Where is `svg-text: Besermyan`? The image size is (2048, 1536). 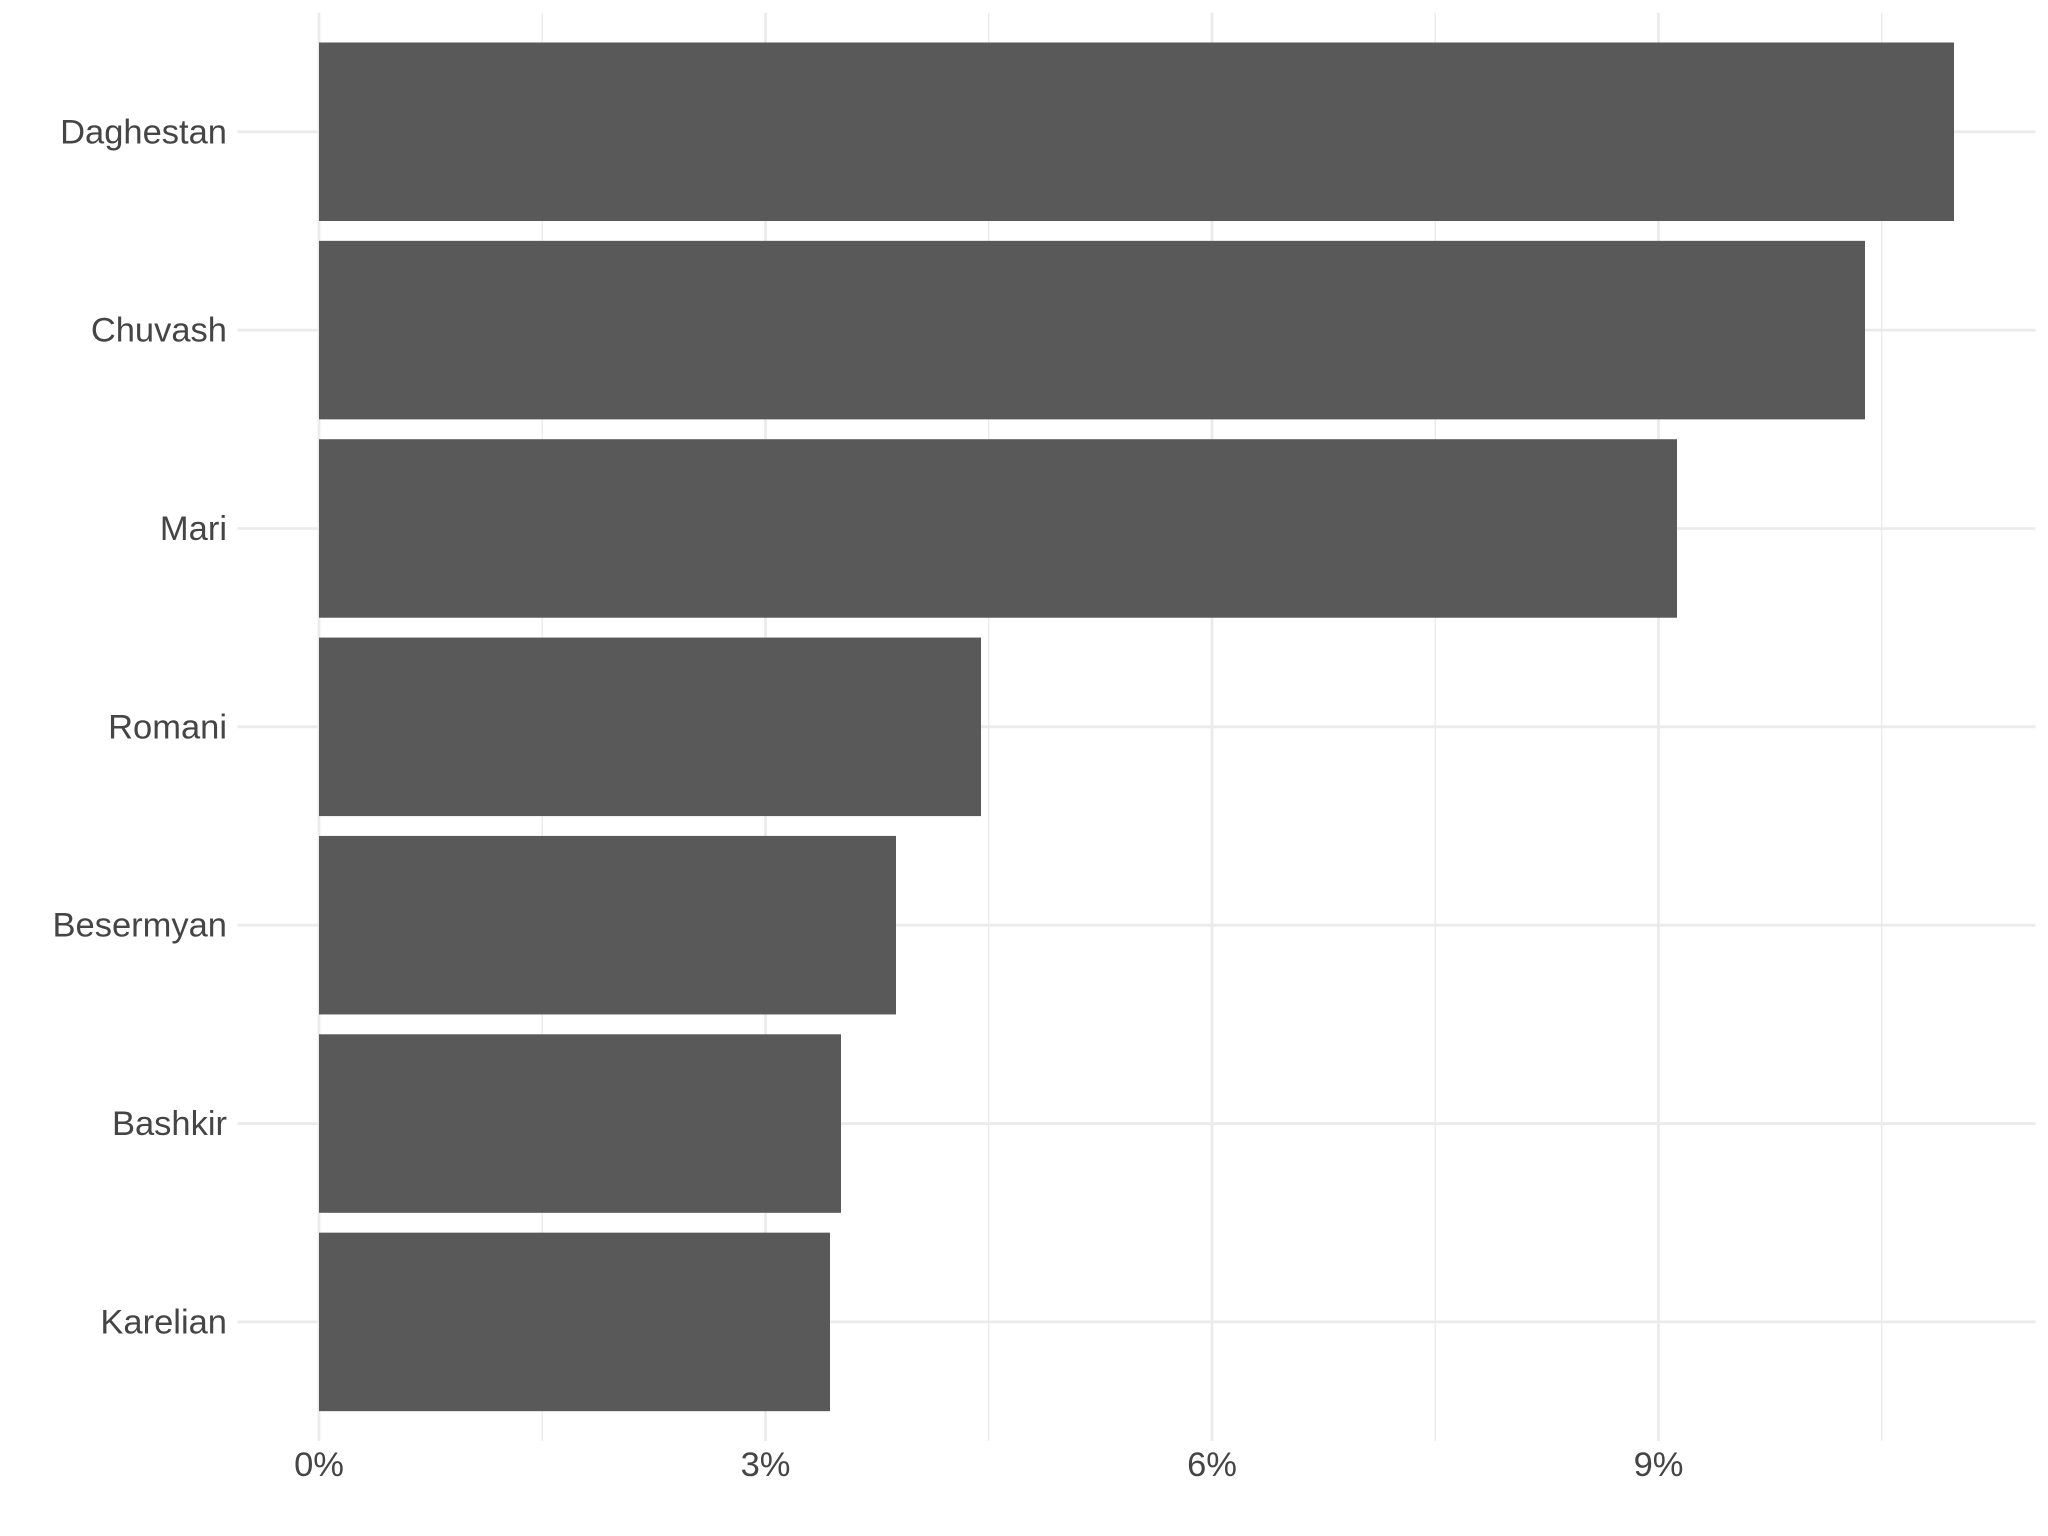 svg-text: Besermyan is located at coordinates (140, 926).